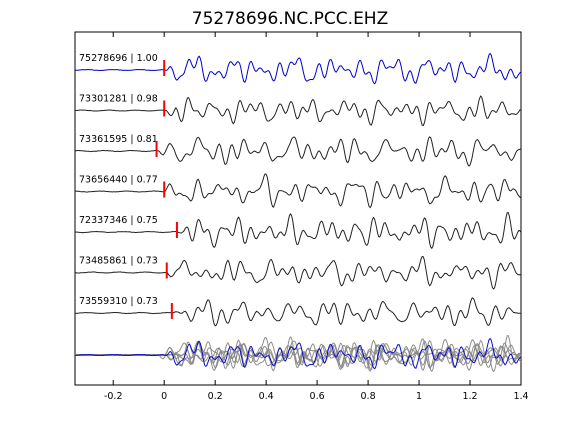 This screenshot has width=576, height=432. Describe the element at coordinates (164, 396) in the screenshot. I see `x-tick-label-1: 0` at that location.